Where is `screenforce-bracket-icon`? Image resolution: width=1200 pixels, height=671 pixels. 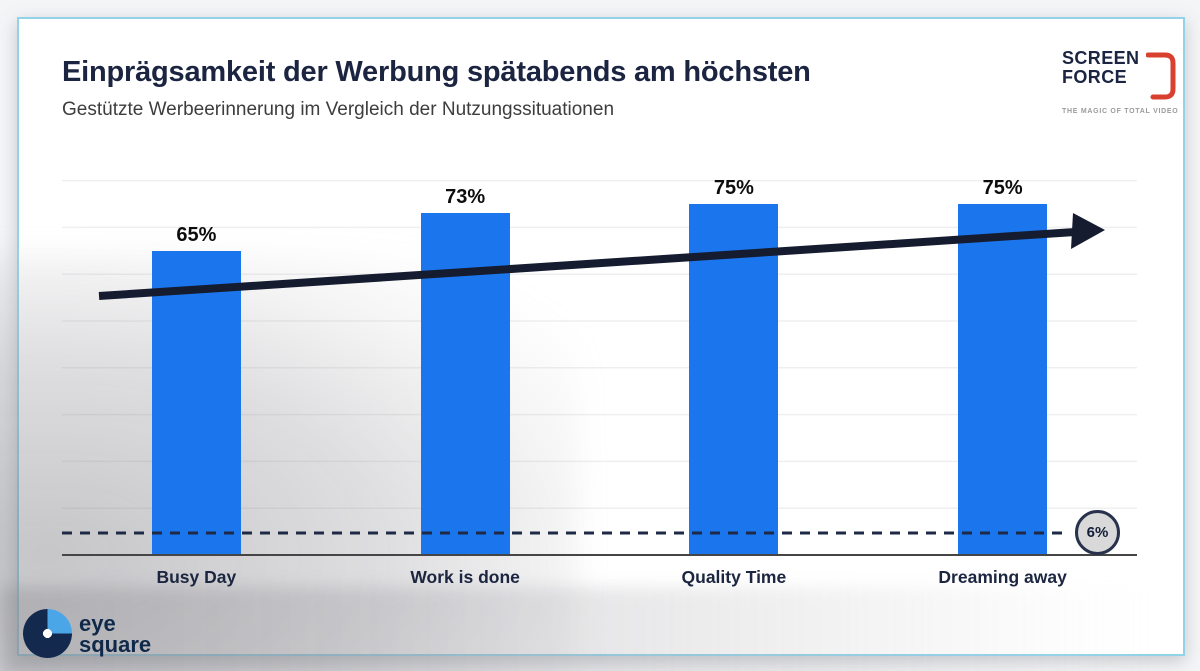
screenforce-bracket-icon is located at coordinates (1161, 76).